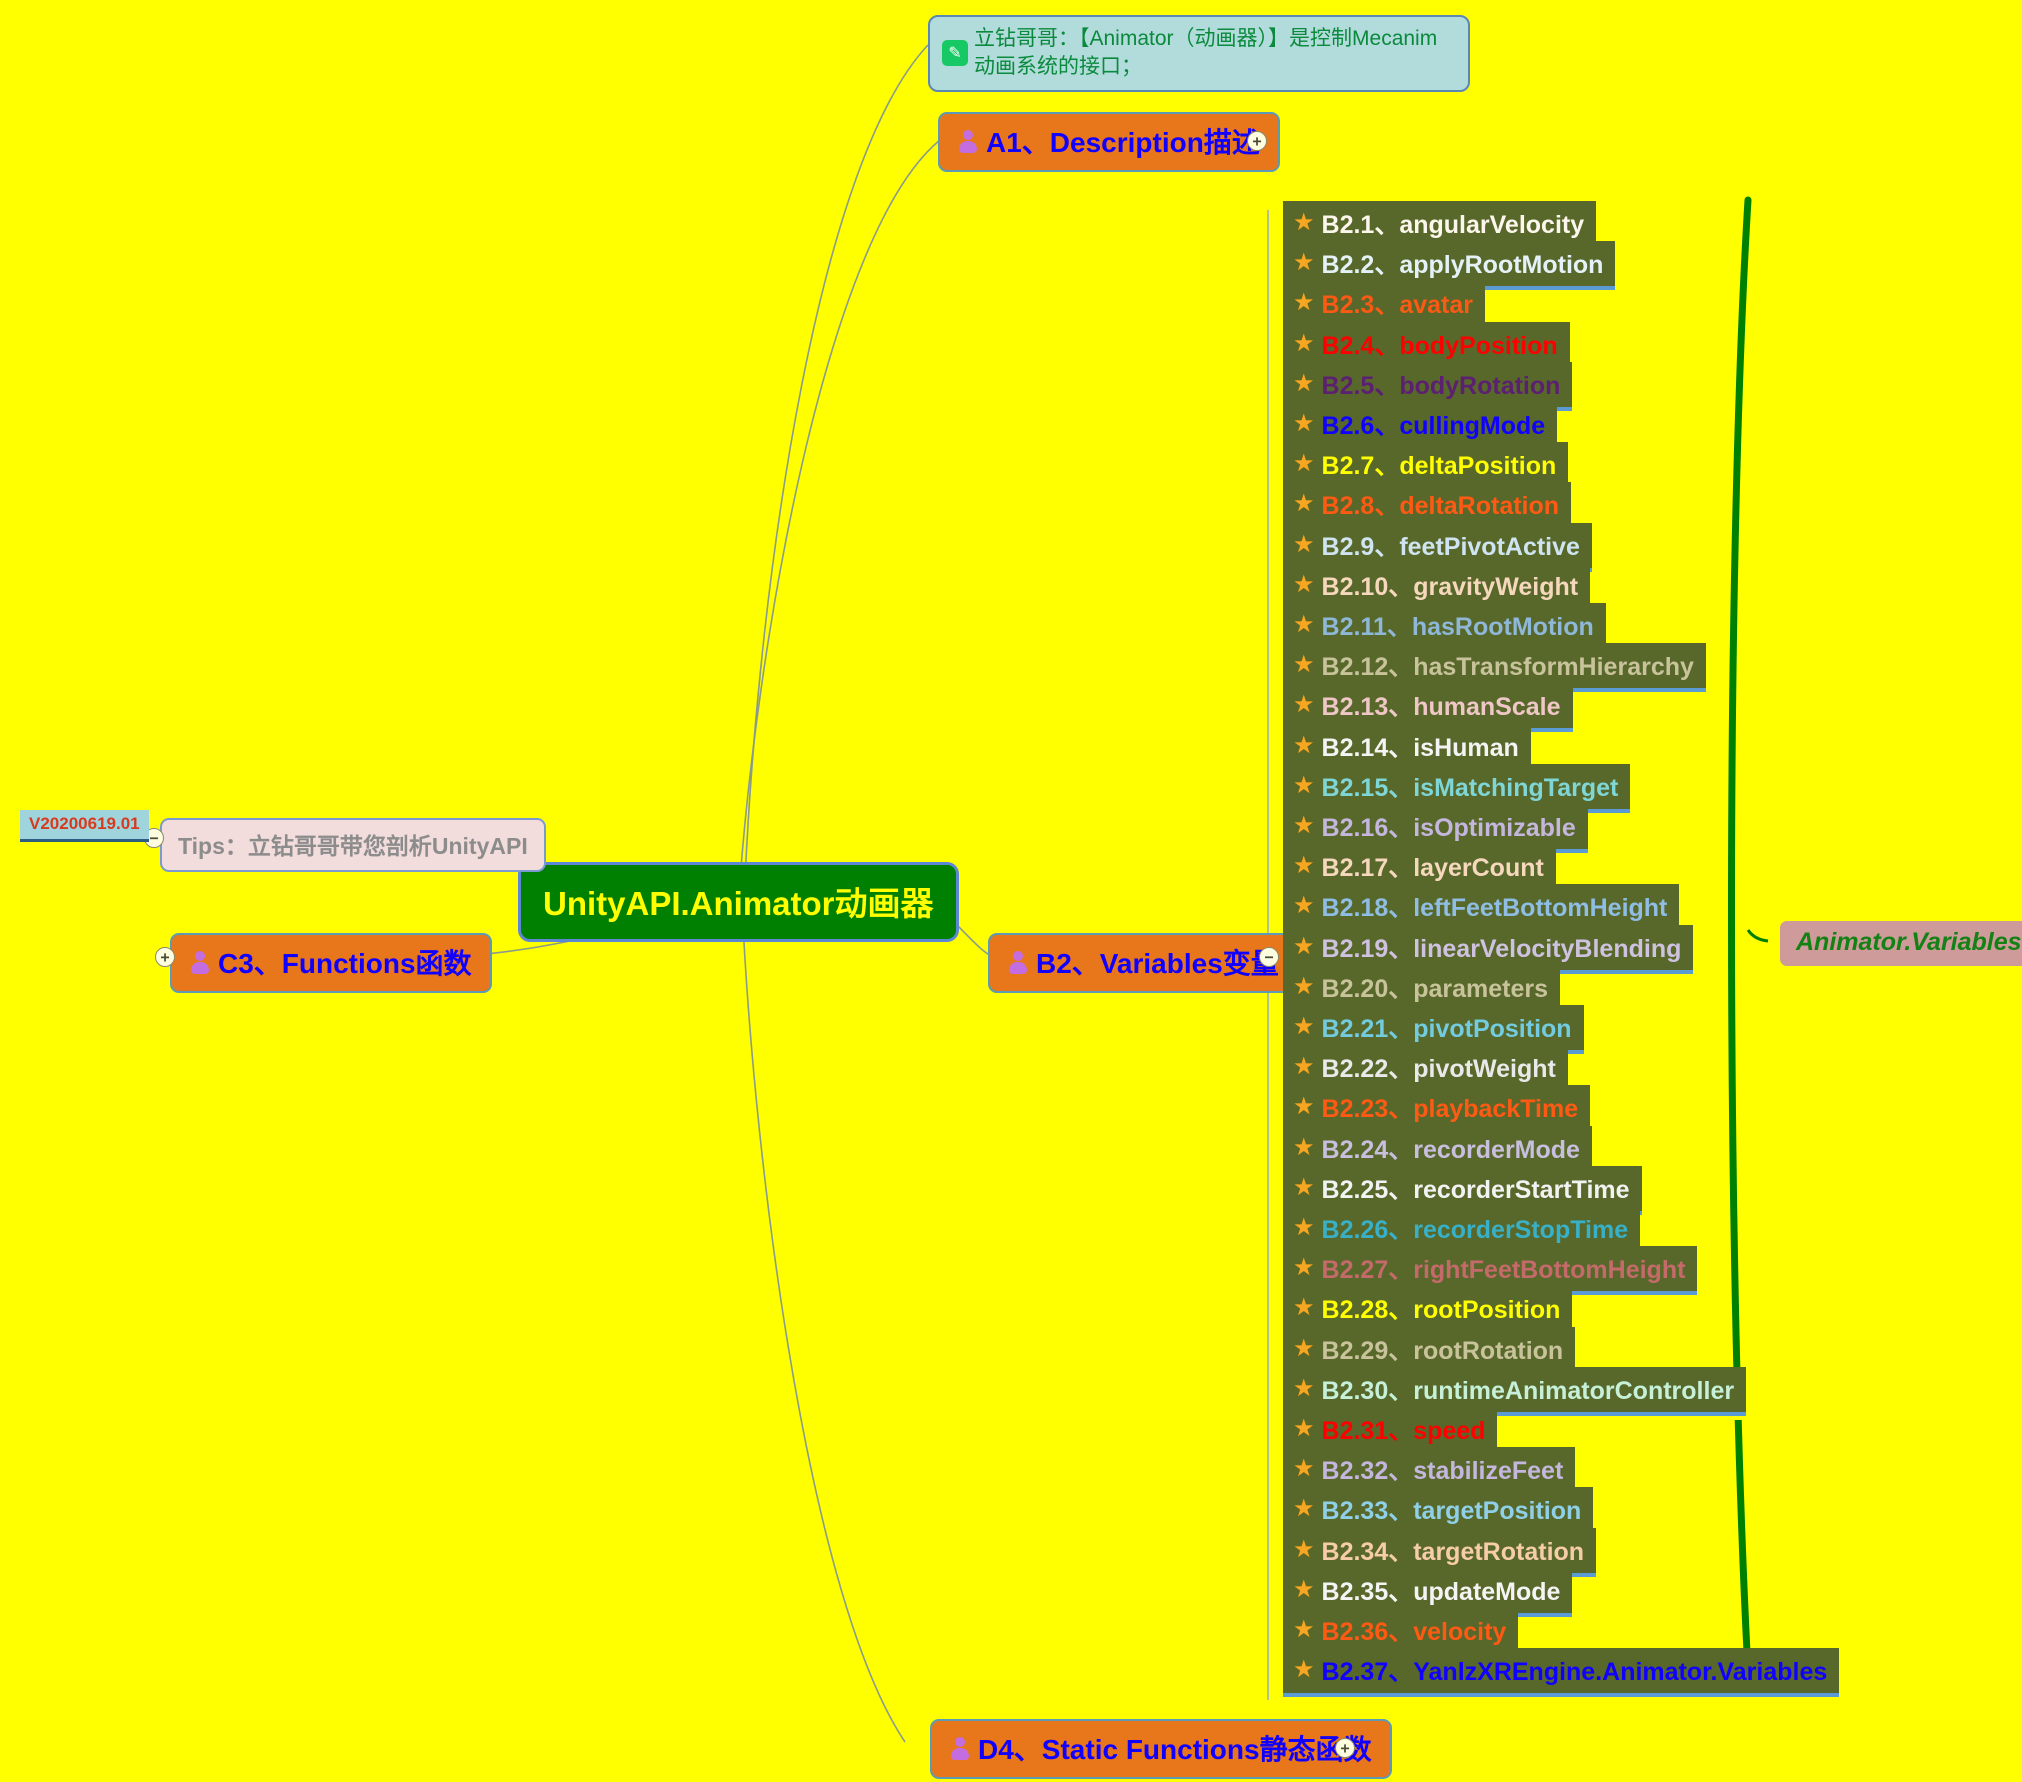 The width and height of the screenshot is (2022, 1782). What do you see at coordinates (345, 963) in the screenshot?
I see `branch-c3-label: C3、Functions函数` at bounding box center [345, 963].